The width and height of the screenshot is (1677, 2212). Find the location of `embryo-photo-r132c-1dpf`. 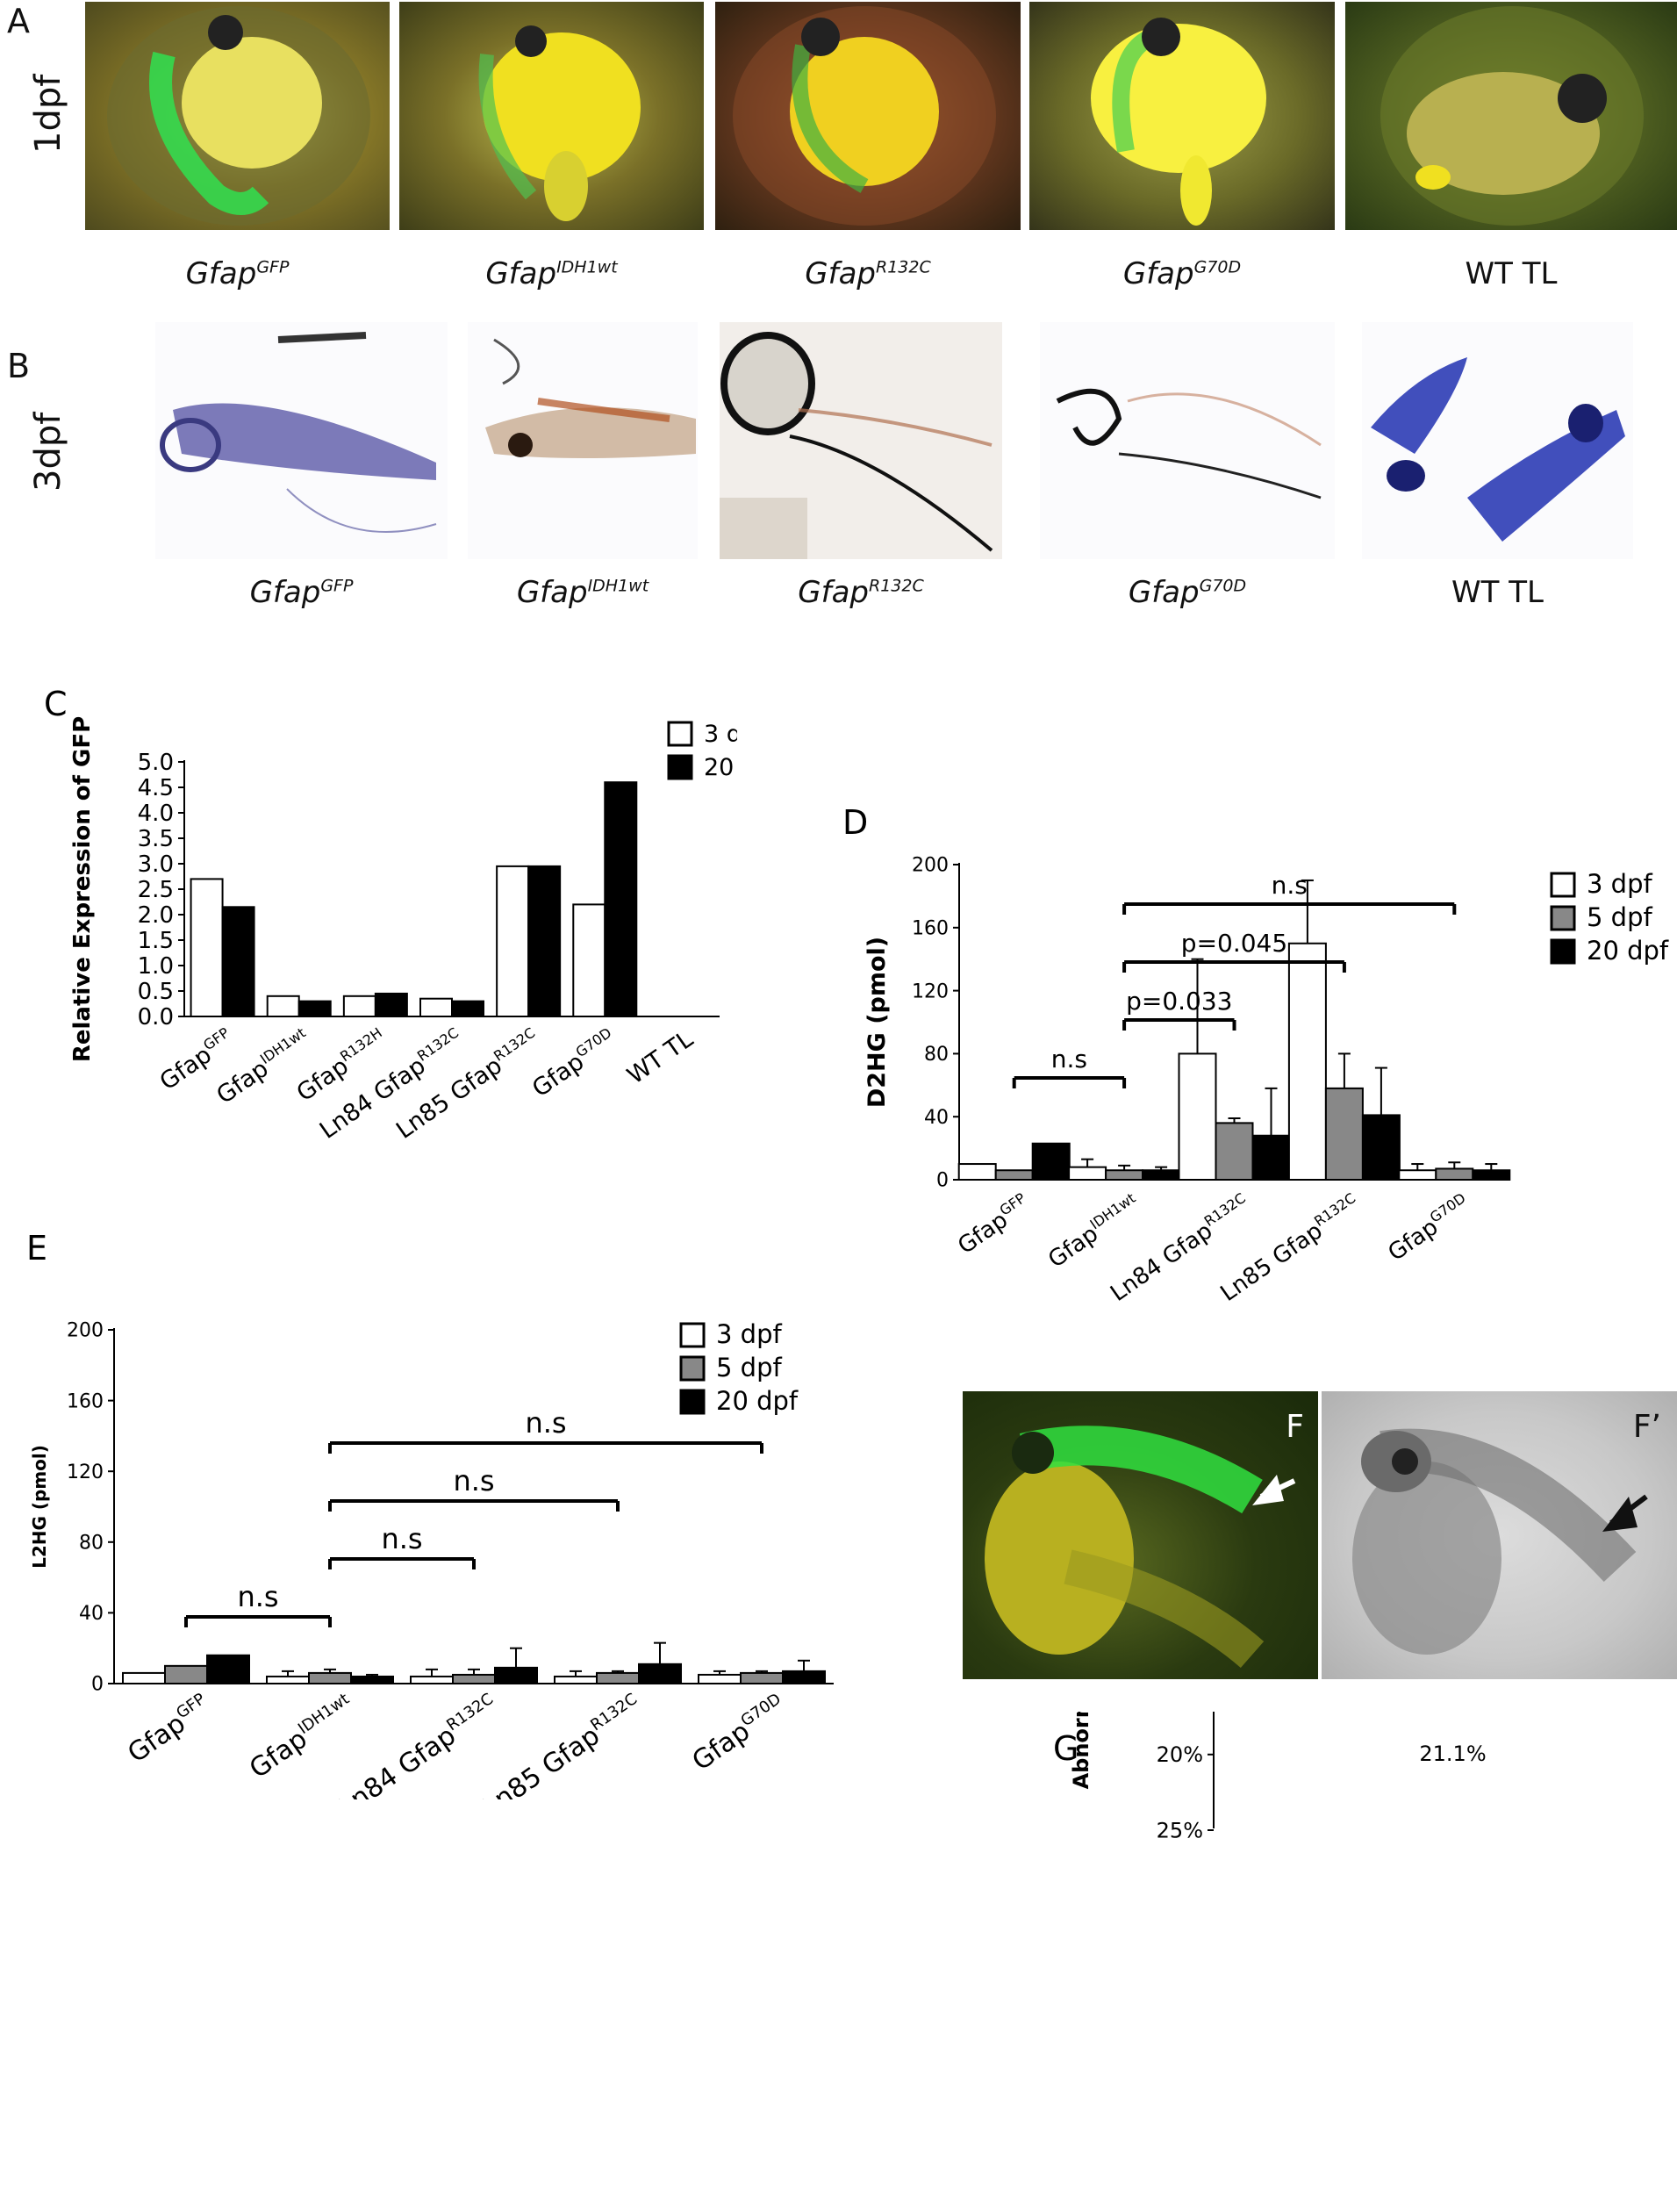

embryo-photo-r132c-1dpf is located at coordinates (868, 116).